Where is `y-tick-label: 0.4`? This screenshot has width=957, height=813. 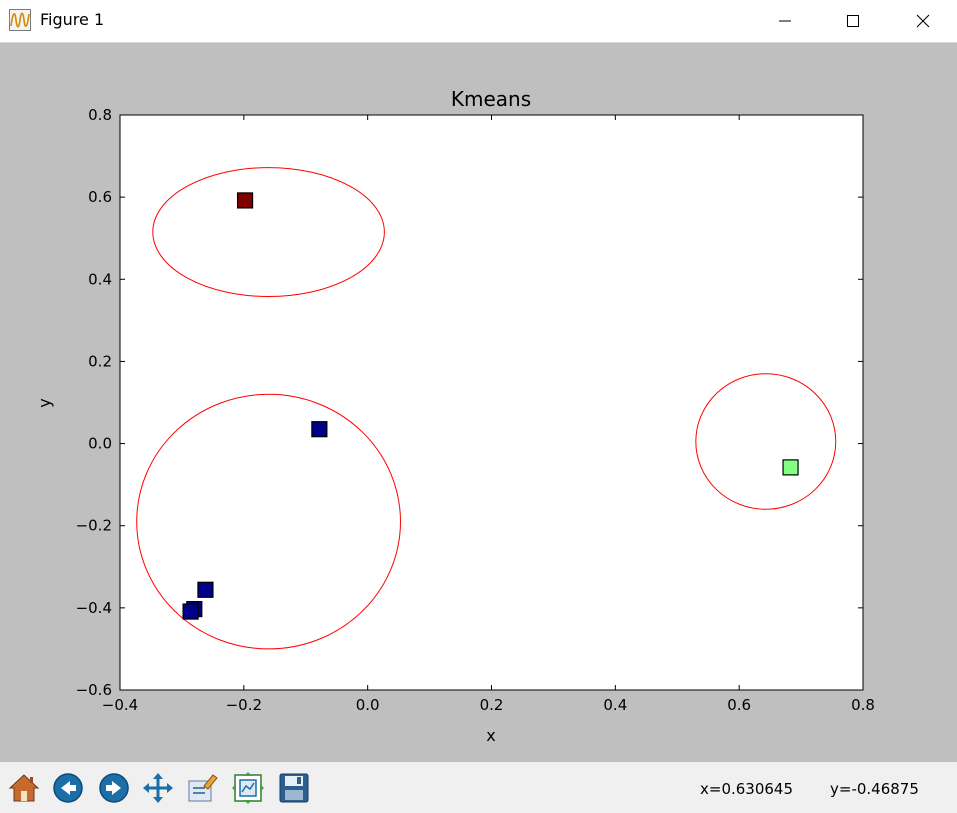
y-tick-label: 0.4 is located at coordinates (100, 279).